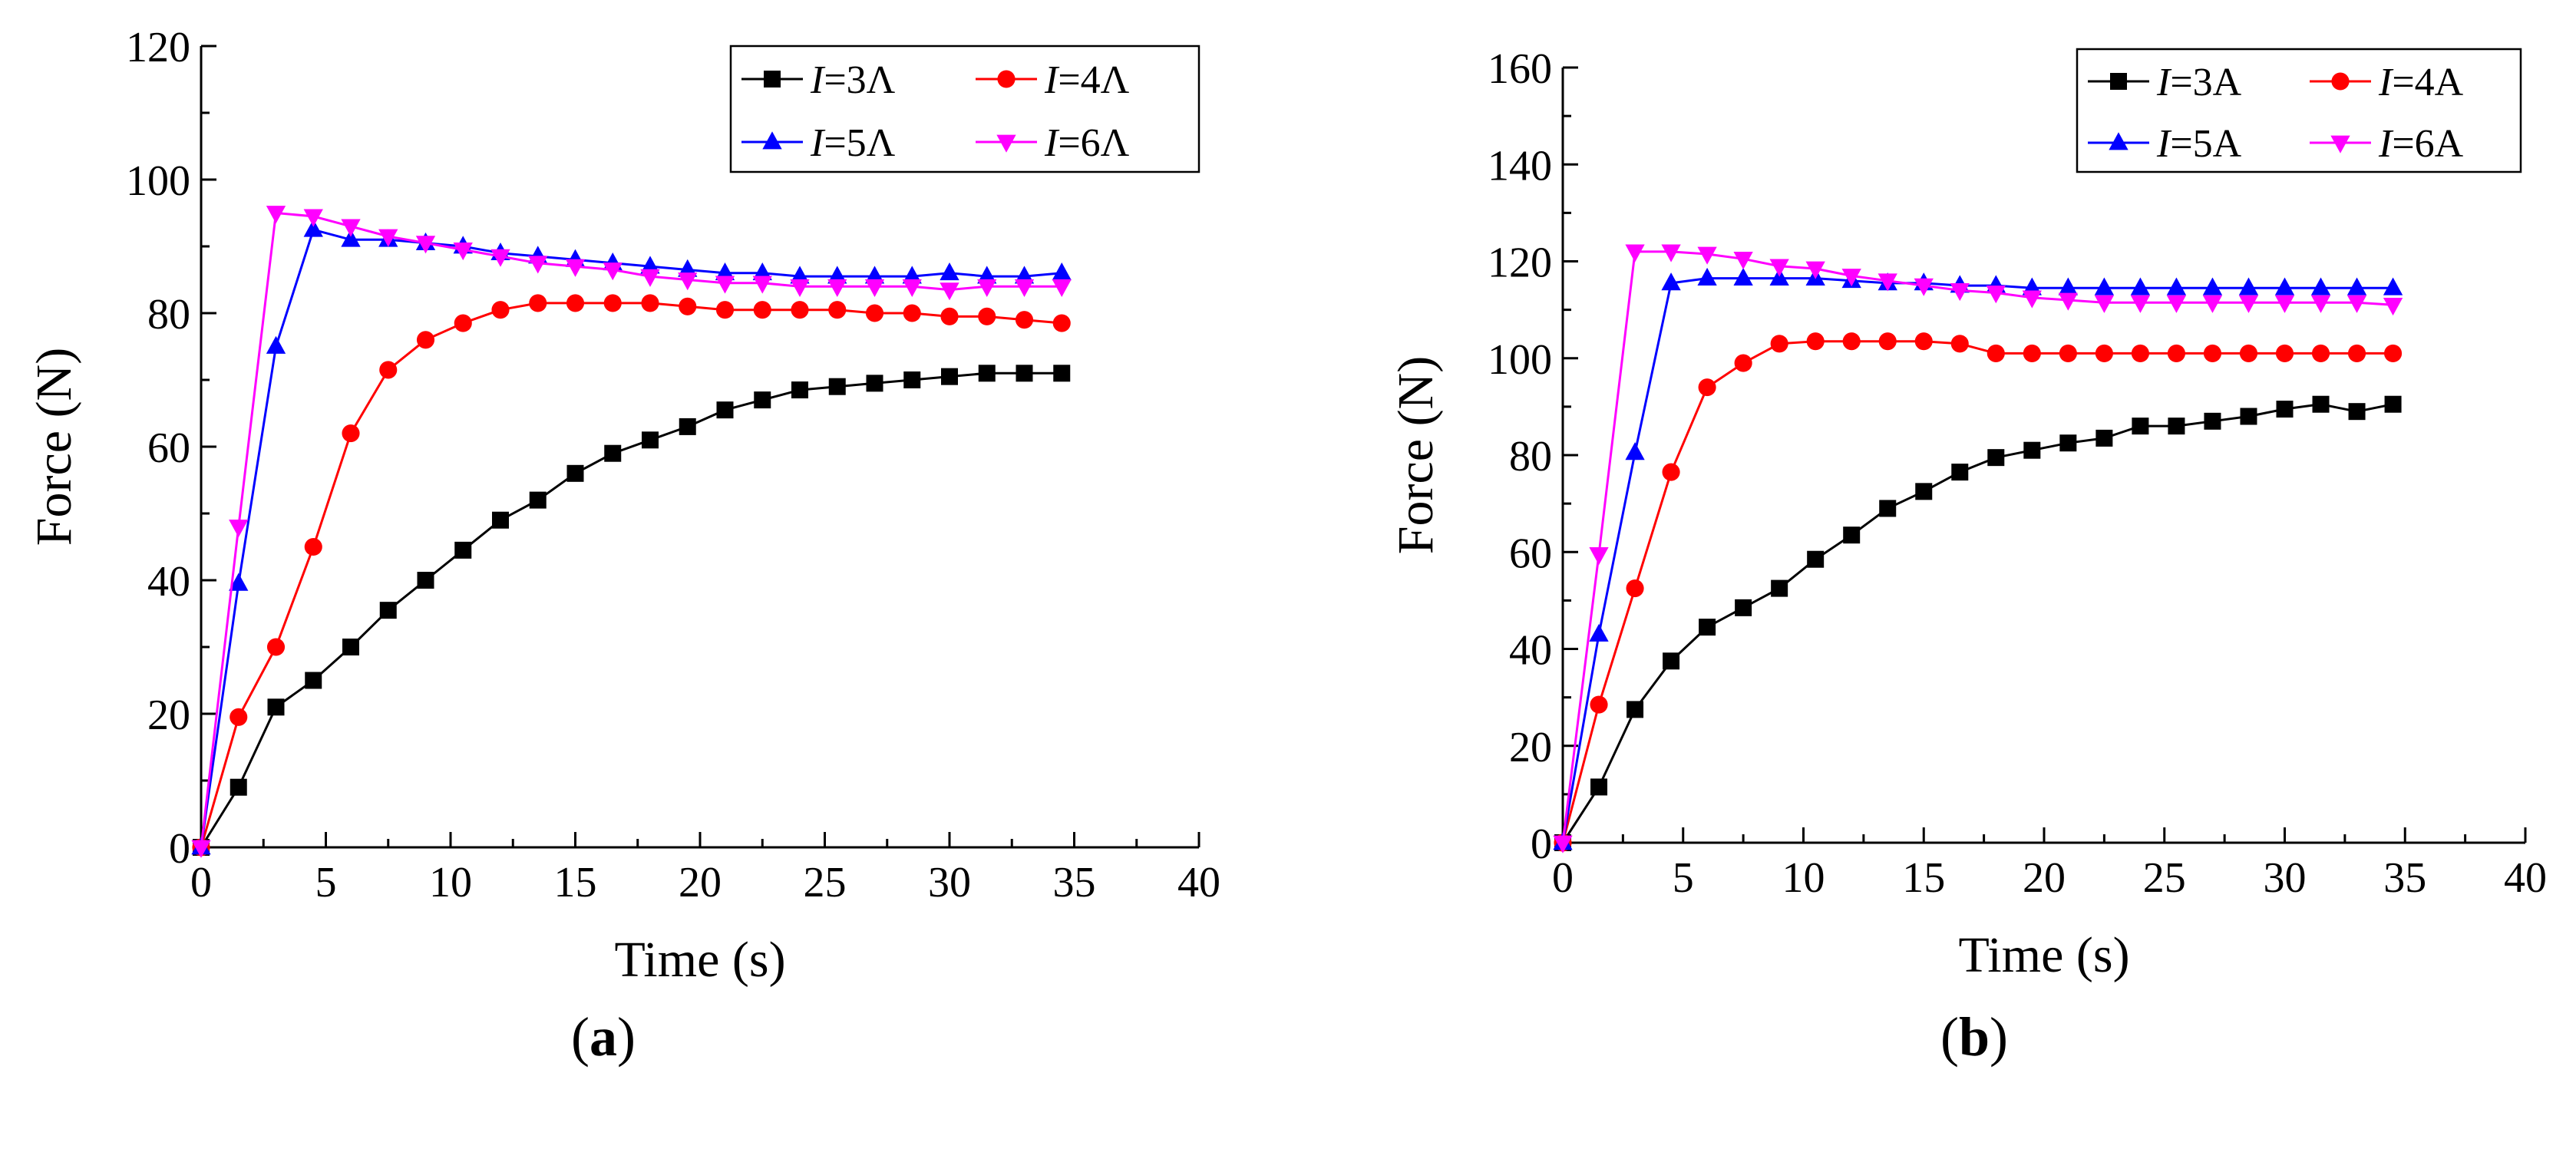  Describe the element at coordinates (54, 447) in the screenshot. I see `y-axis-label: Force (N)` at that location.